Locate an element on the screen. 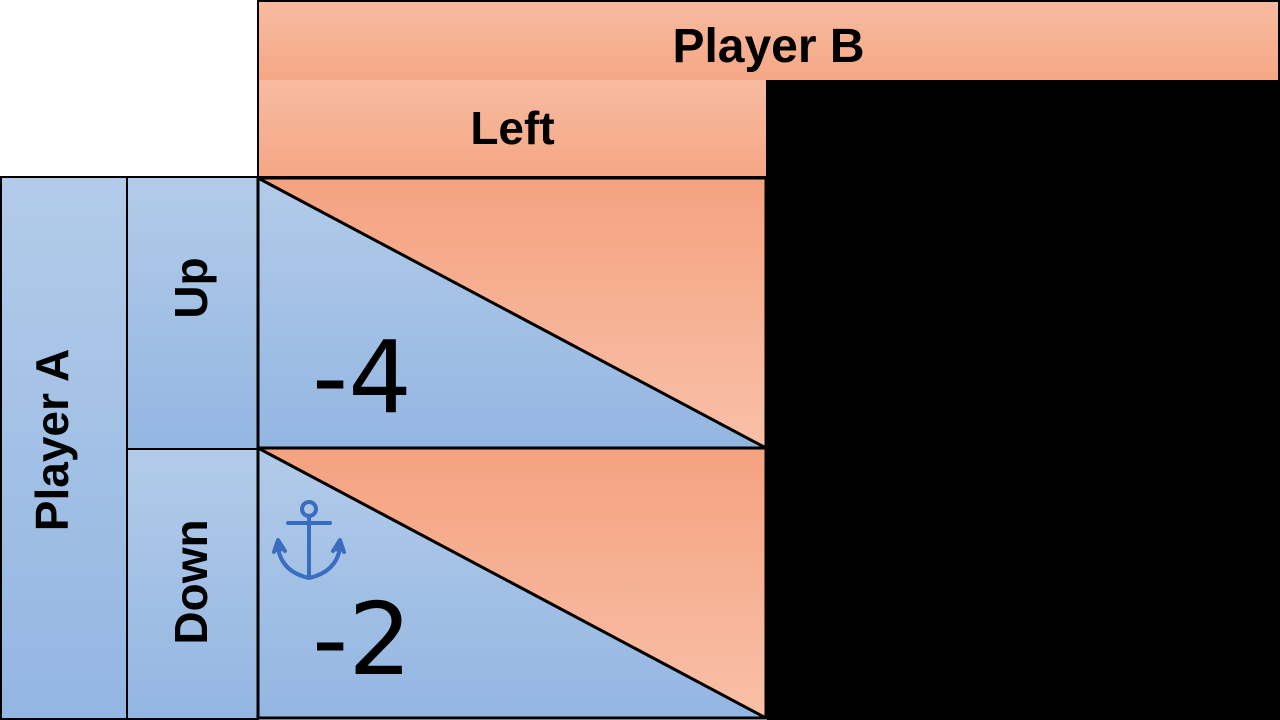 Image resolution: width=1280 pixels, height=720 pixels. payoff-a-down-left: -2 is located at coordinates (362, 639).